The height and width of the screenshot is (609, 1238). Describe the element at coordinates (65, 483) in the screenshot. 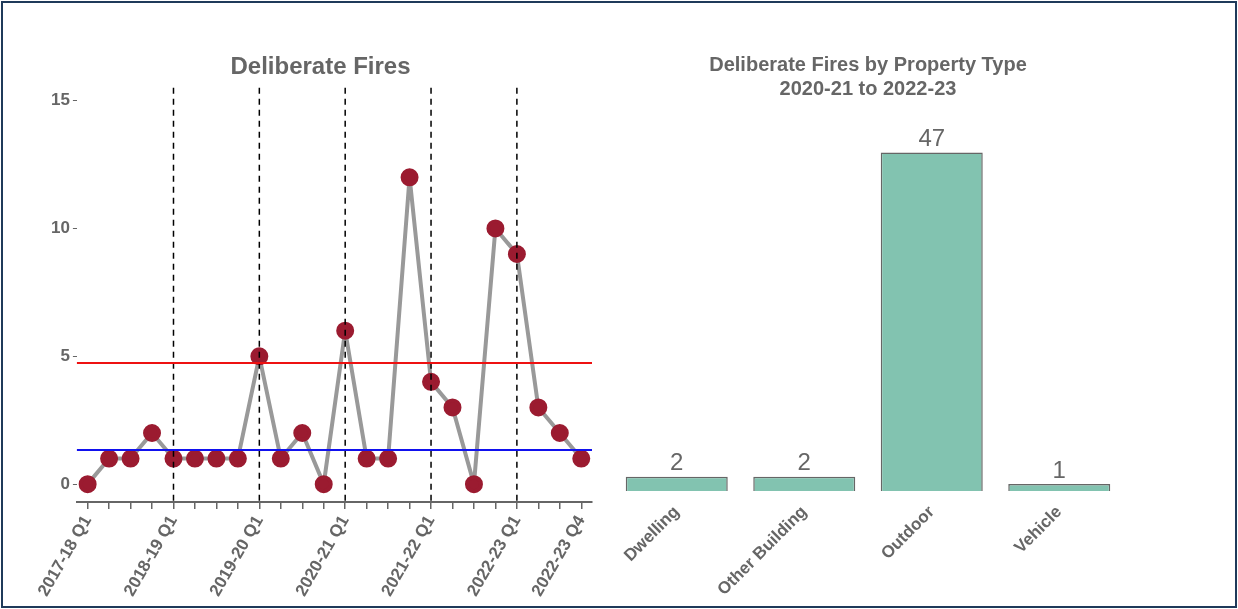

I see `y-tick-label: 0` at that location.